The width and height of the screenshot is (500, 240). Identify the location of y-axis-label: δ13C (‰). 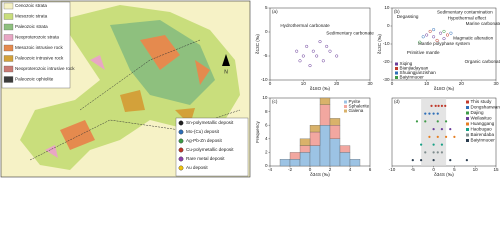
(379, 44).